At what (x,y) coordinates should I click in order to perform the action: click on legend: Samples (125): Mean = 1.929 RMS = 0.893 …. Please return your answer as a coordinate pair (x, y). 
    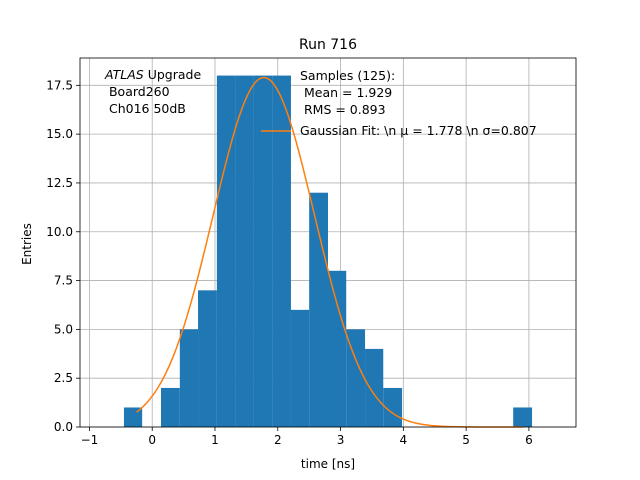
    Looking at the image, I should click on (399, 103).